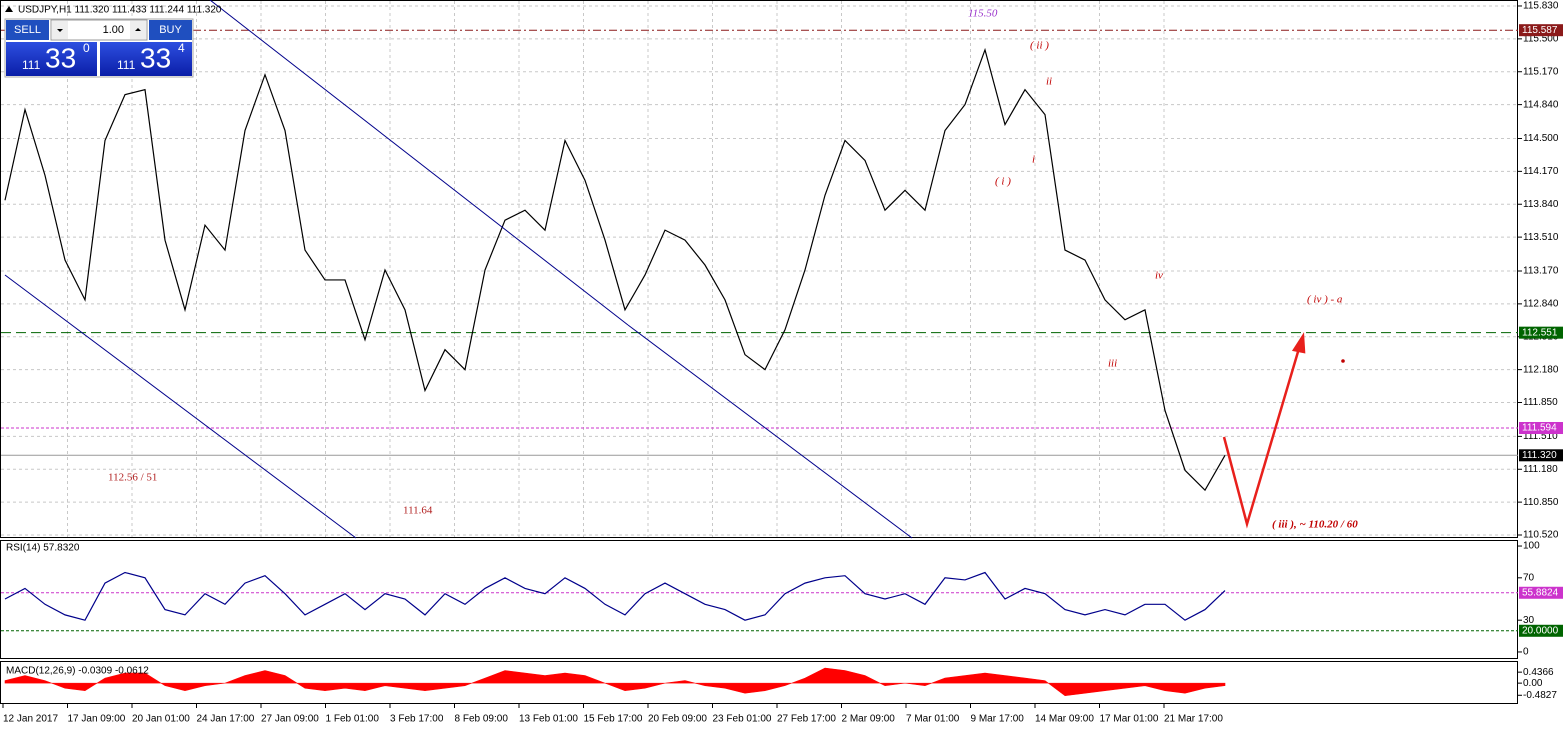 The image size is (1563, 733). What do you see at coordinates (1049, 82) in the screenshot?
I see `annotation: ii` at bounding box center [1049, 82].